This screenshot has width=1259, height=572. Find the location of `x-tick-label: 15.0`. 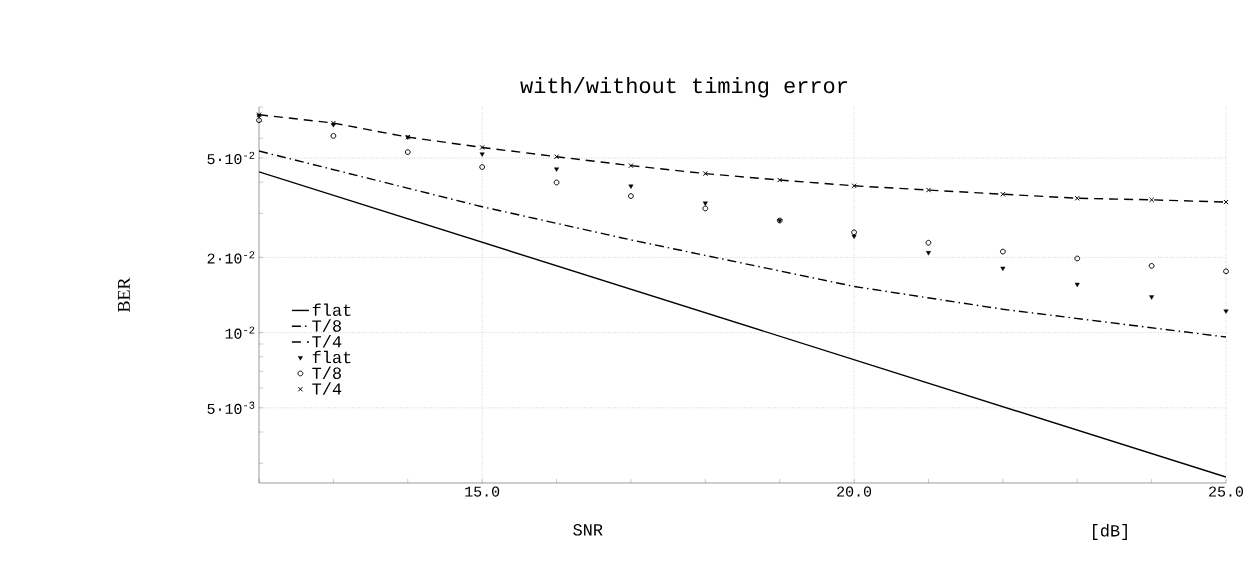

x-tick-label: 15.0 is located at coordinates (482, 491).